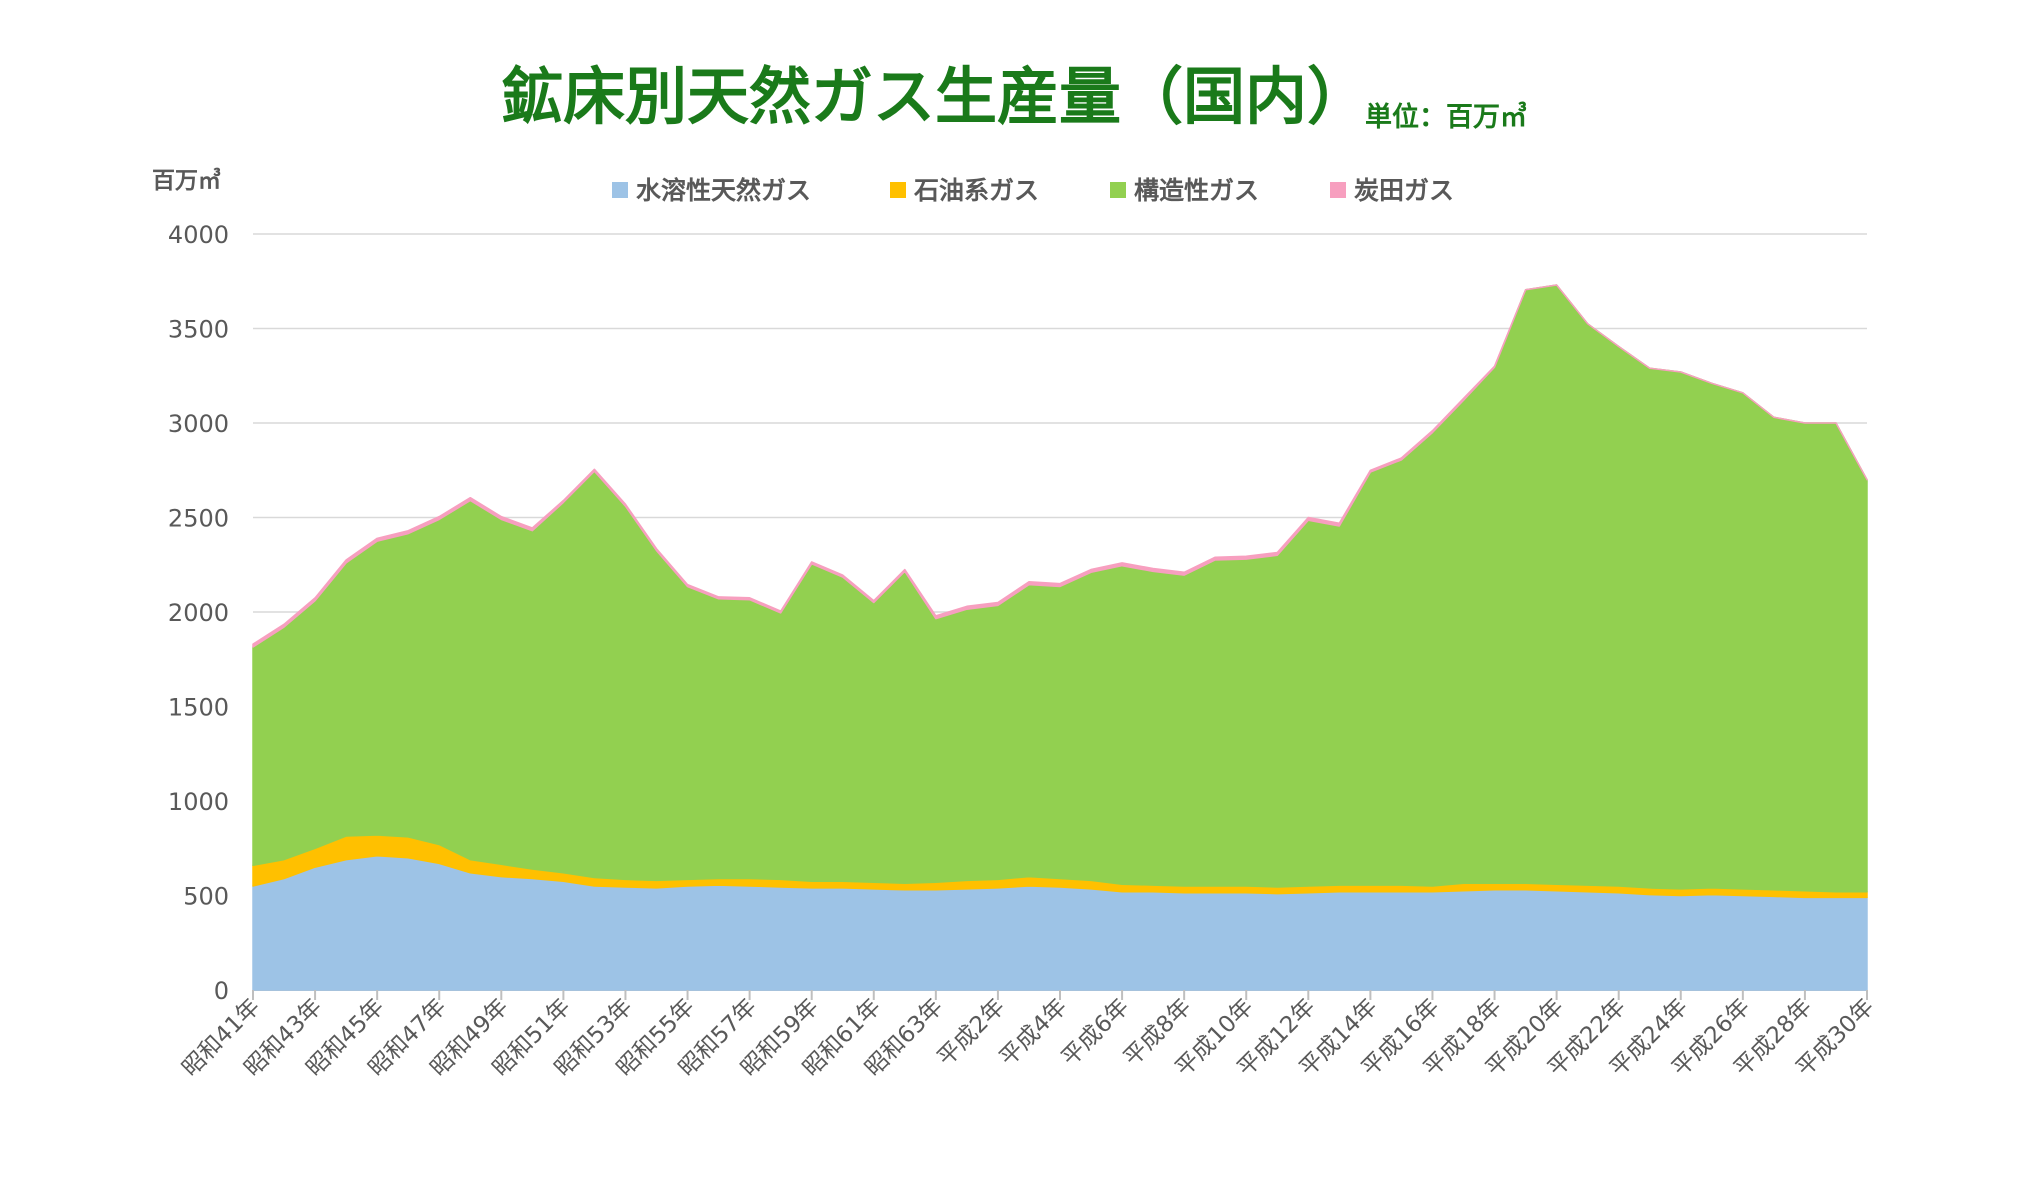 Image resolution: width=2030 pixels, height=1182 pixels. I want to click on legend-label: 石油系ガス, so click(976, 190).